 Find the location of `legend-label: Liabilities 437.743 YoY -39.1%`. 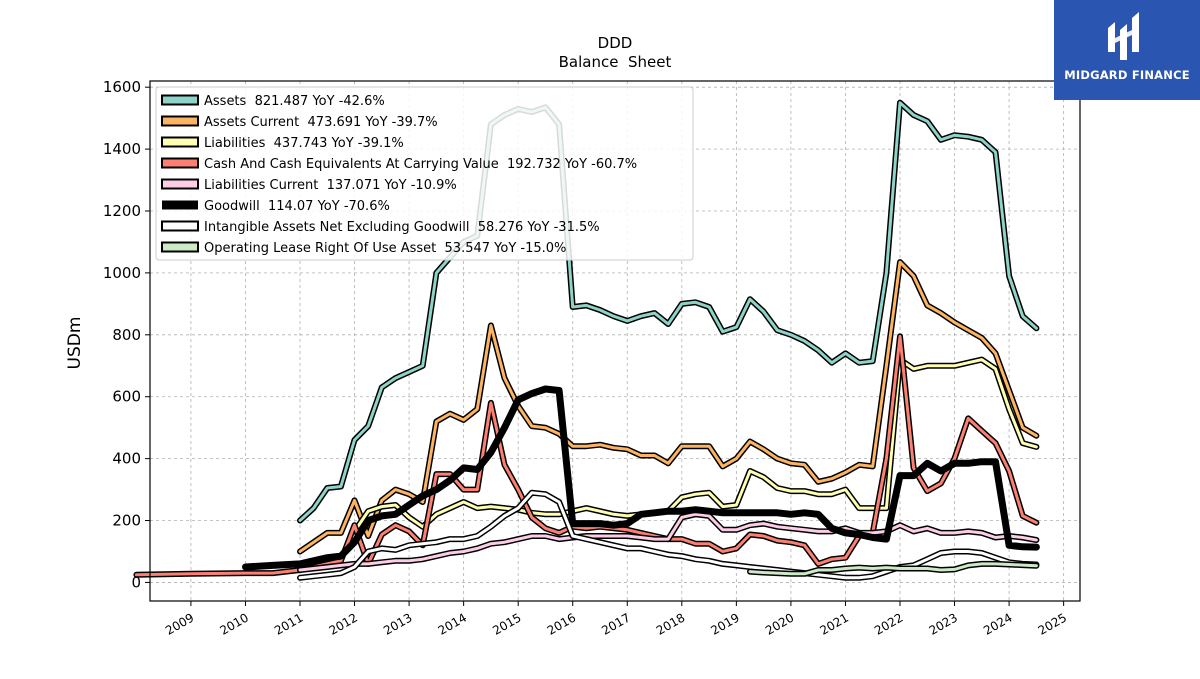

legend-label: Liabilities 437.743 YoY -39.1% is located at coordinates (304, 143).